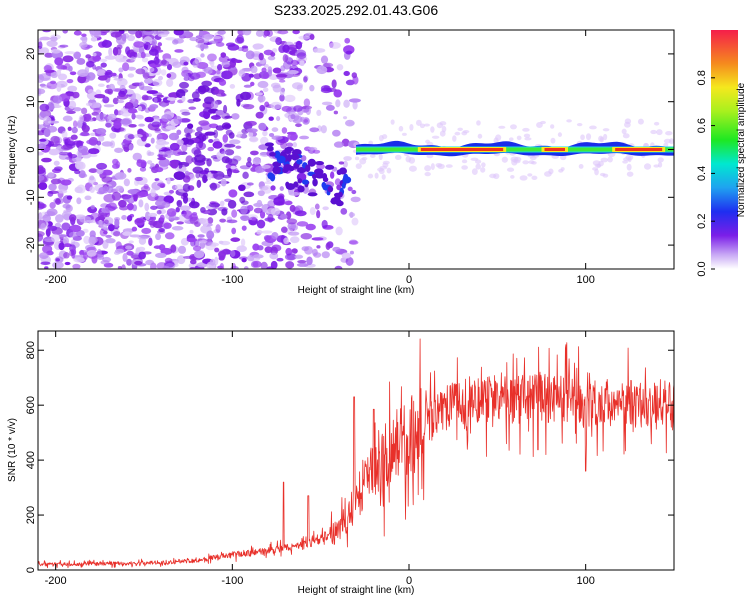  I want to click on colorbar-tick-label: 0.4, so click(702, 173).